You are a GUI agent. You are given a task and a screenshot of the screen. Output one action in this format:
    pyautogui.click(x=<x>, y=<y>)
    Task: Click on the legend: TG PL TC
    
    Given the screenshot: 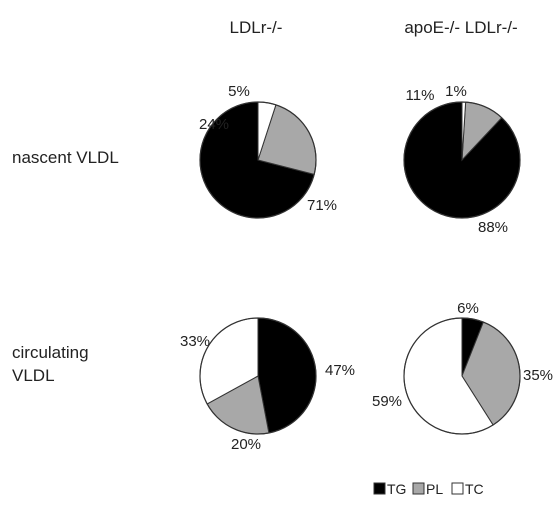 What is the action you would take?
    pyautogui.click(x=428, y=489)
    